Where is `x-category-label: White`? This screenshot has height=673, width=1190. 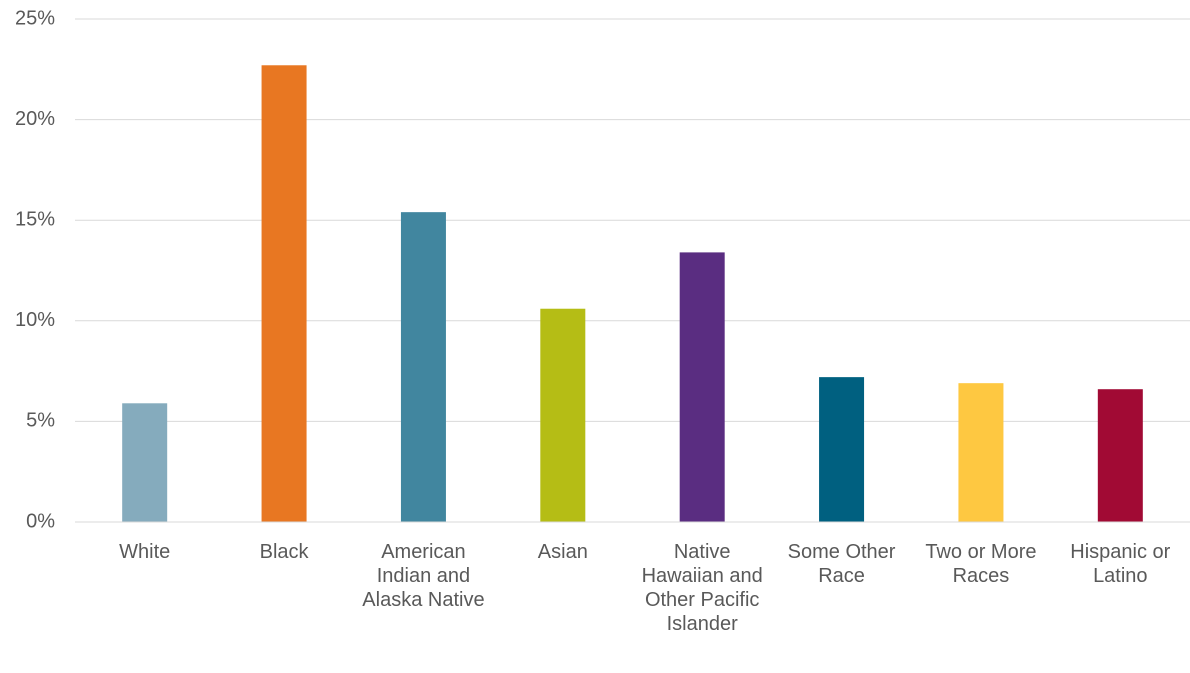
x-category-label: White is located at coordinates (144, 552).